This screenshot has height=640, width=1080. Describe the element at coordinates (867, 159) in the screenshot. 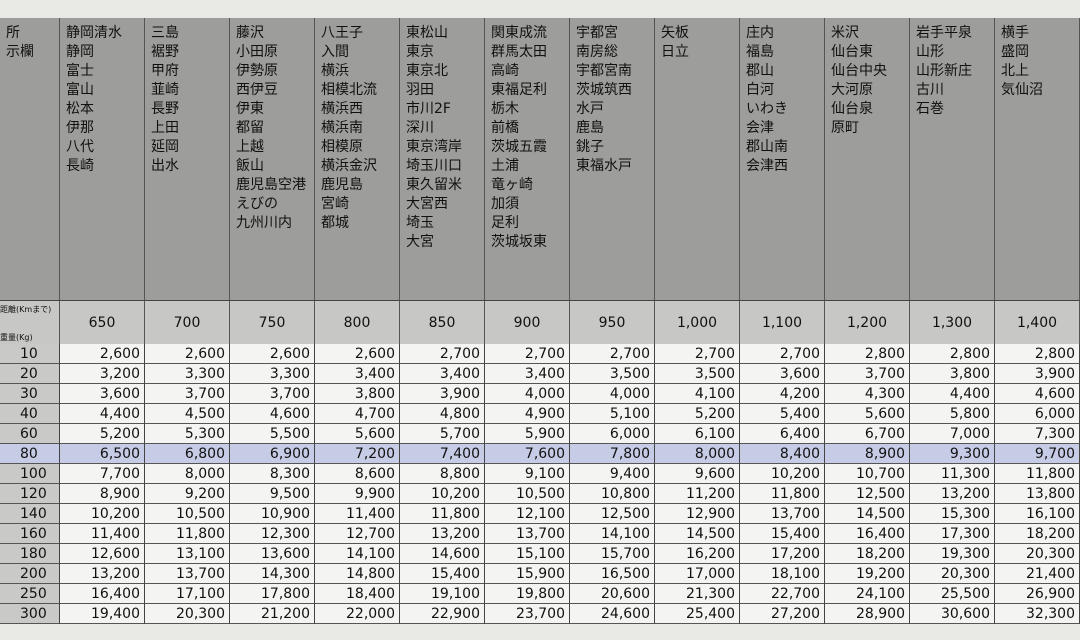

I see `area-header: 米沢 仙台東 仙台中央 大河原 仙台泉 原町` at that location.